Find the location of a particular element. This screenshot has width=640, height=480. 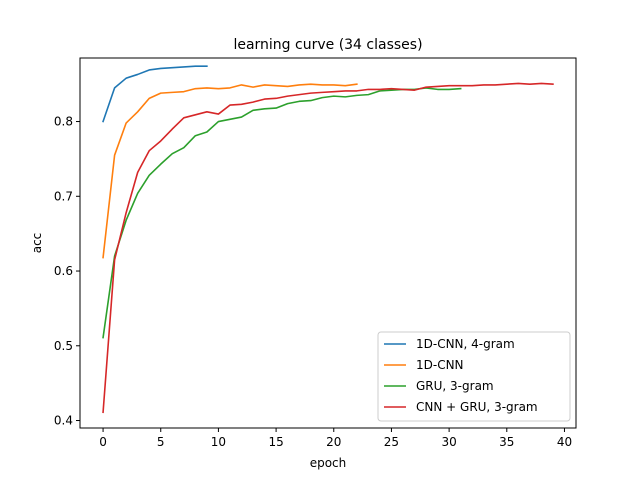

x-tick-label: 40 is located at coordinates (564, 442).